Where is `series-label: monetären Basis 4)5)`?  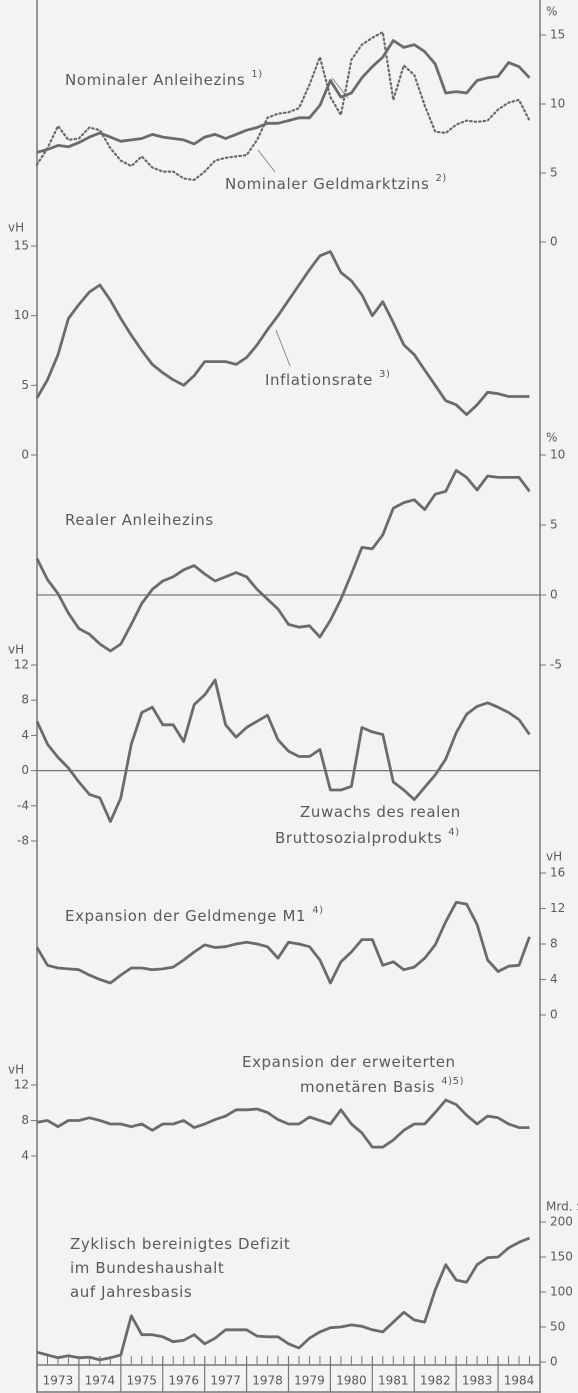
series-label: monetären Basis 4)5) is located at coordinates (382, 1086).